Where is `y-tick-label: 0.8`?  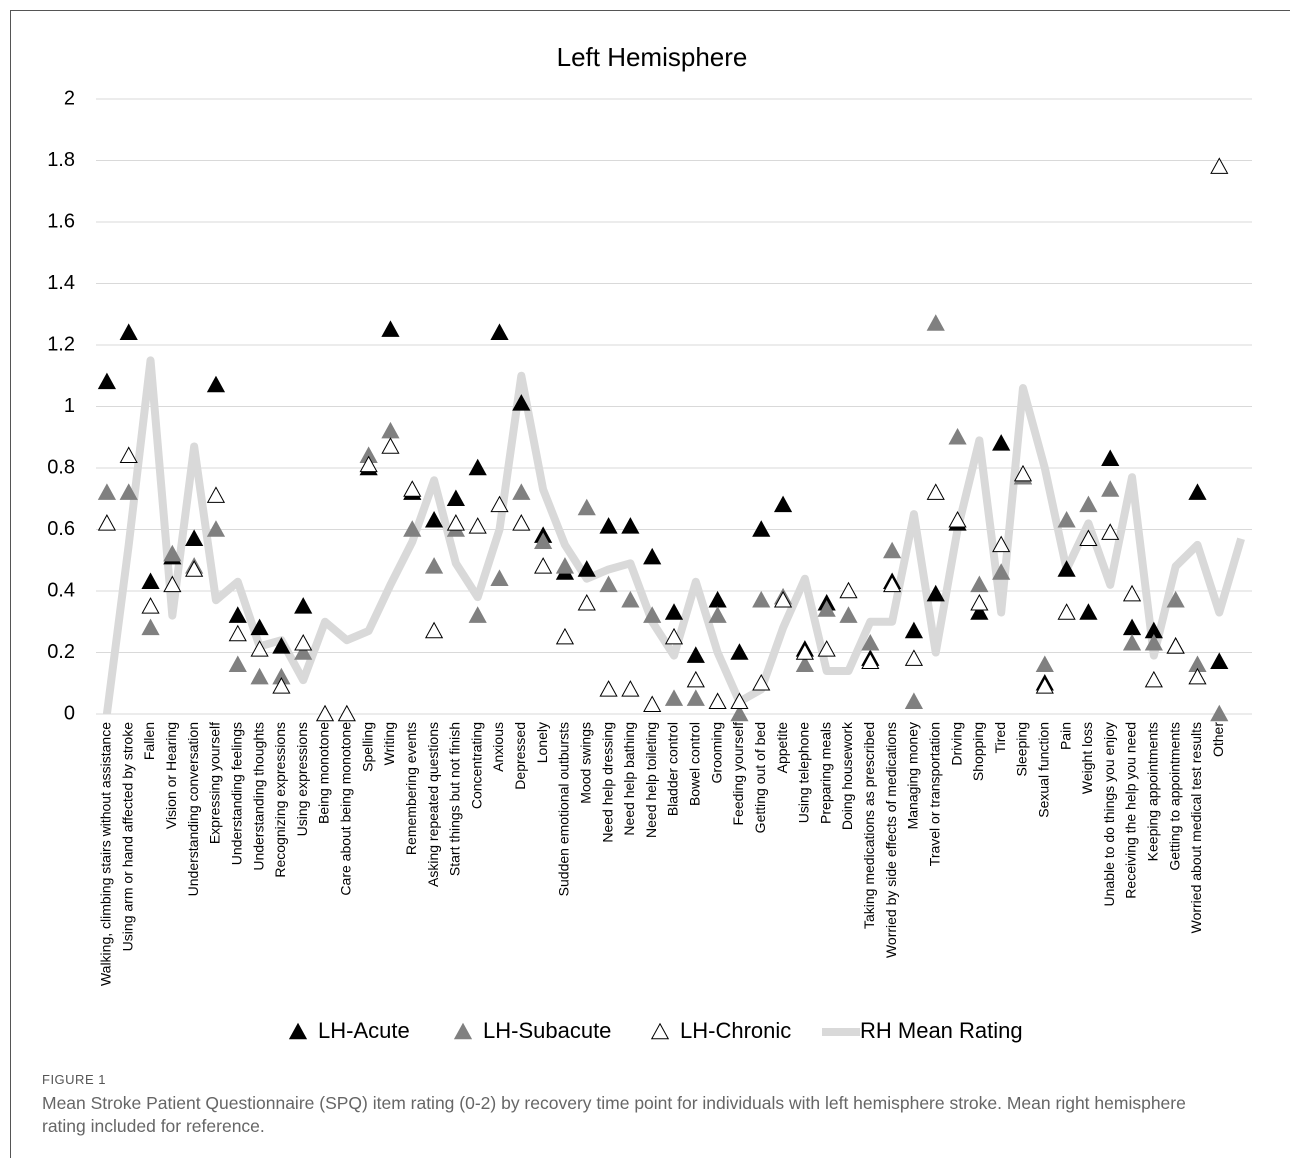 y-tick-label: 0.8 is located at coordinates (61, 467).